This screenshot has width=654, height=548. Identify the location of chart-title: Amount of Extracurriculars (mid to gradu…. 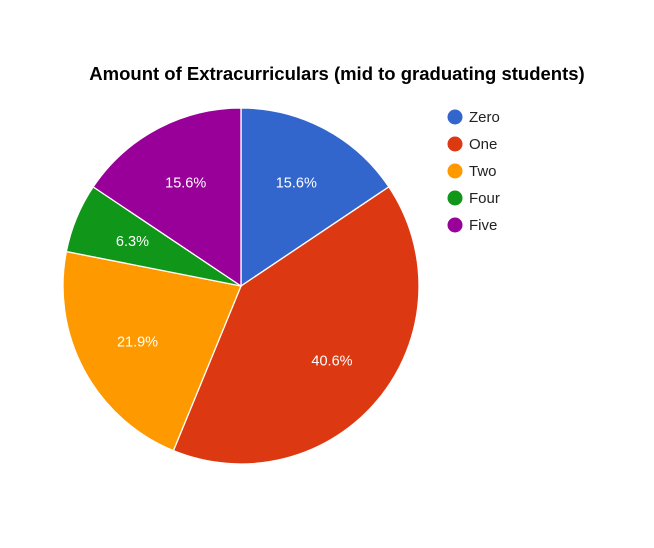
(336, 73).